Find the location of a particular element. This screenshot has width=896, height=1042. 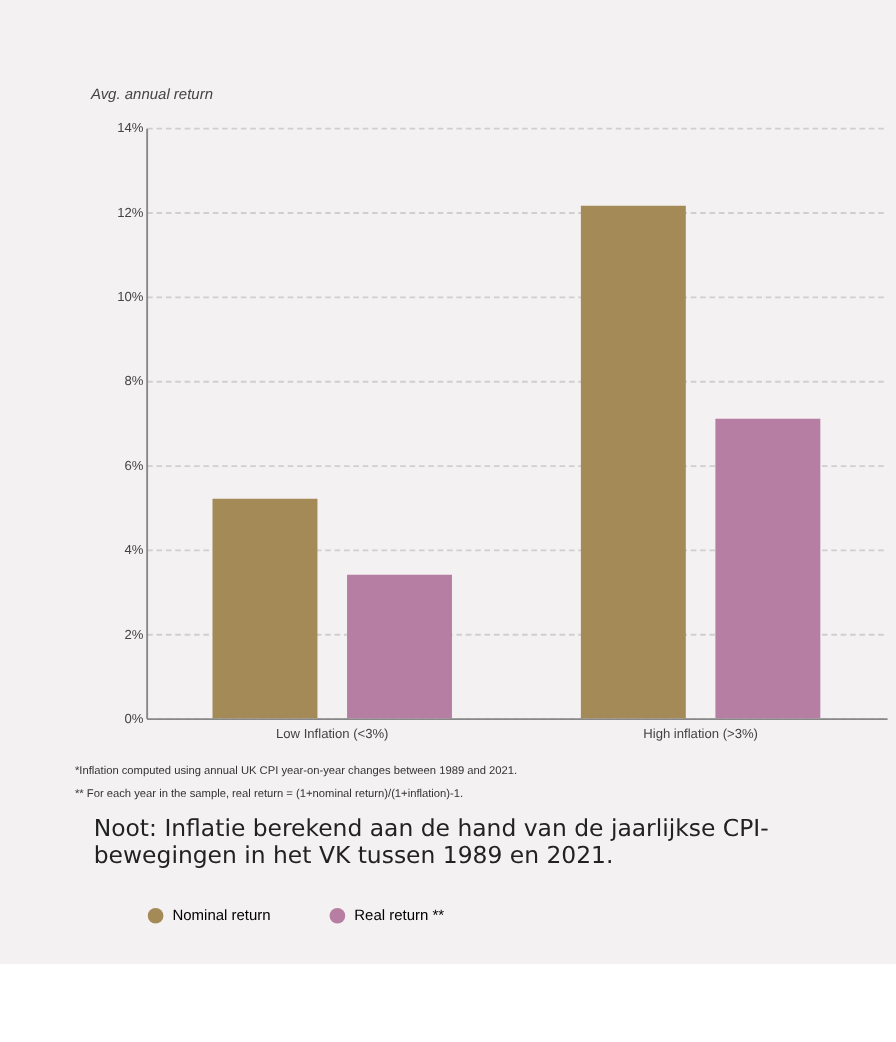

text: Noot: Inflatie berekend aan de hand van de jaarlijkse CPI-bewegingen in het VK tussen 1989 en 2021. is located at coordinates (431, 842).